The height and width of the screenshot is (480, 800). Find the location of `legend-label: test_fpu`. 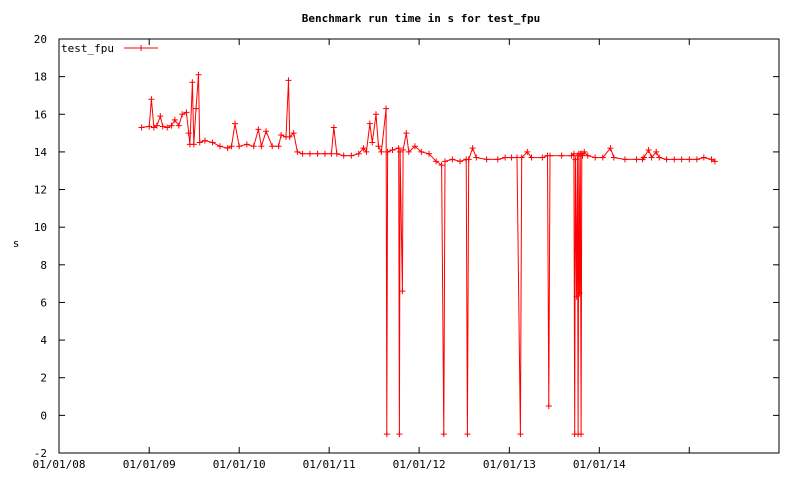

legend-label: test_fpu is located at coordinates (87, 48).